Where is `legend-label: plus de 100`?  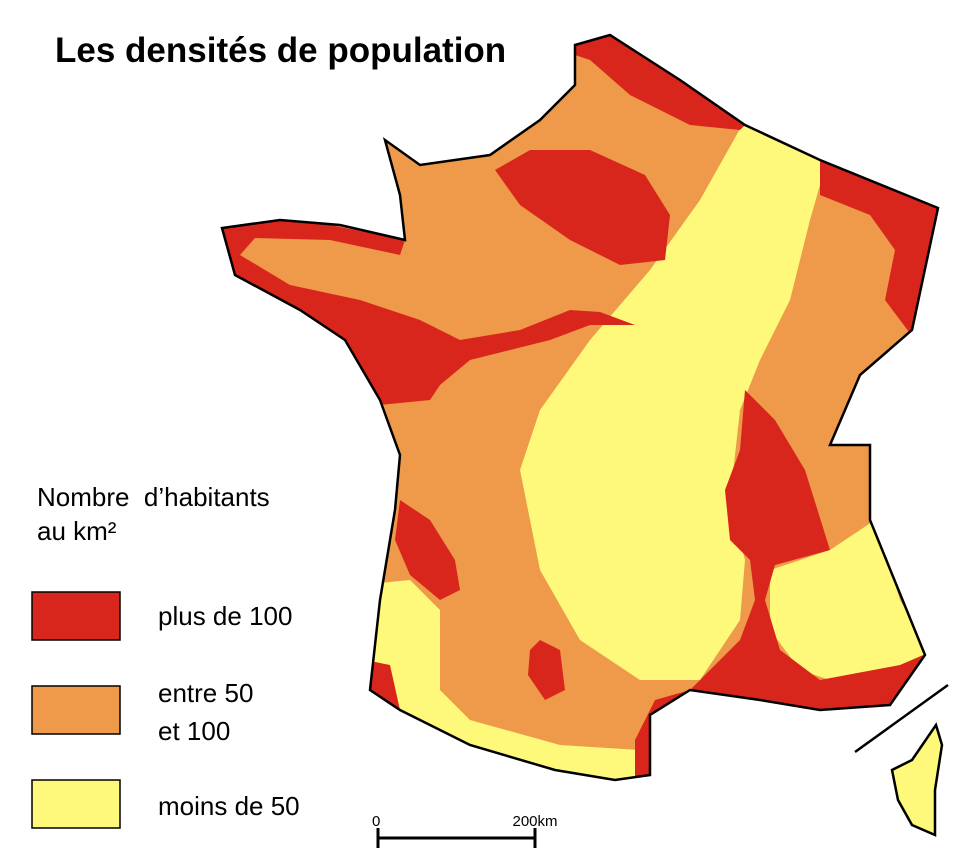 legend-label: plus de 100 is located at coordinates (225, 616).